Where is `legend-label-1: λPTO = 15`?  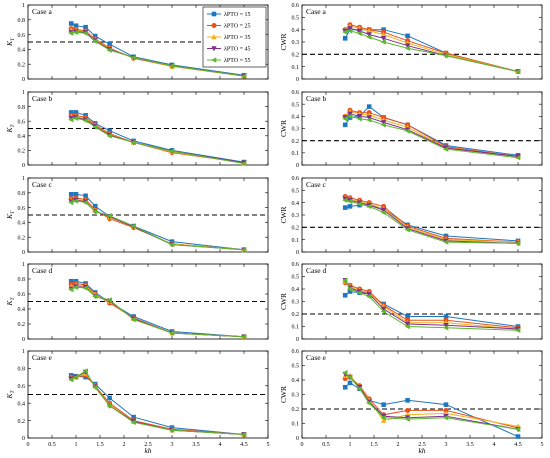 legend-label-1: λPTO = 15 is located at coordinates (237, 15).